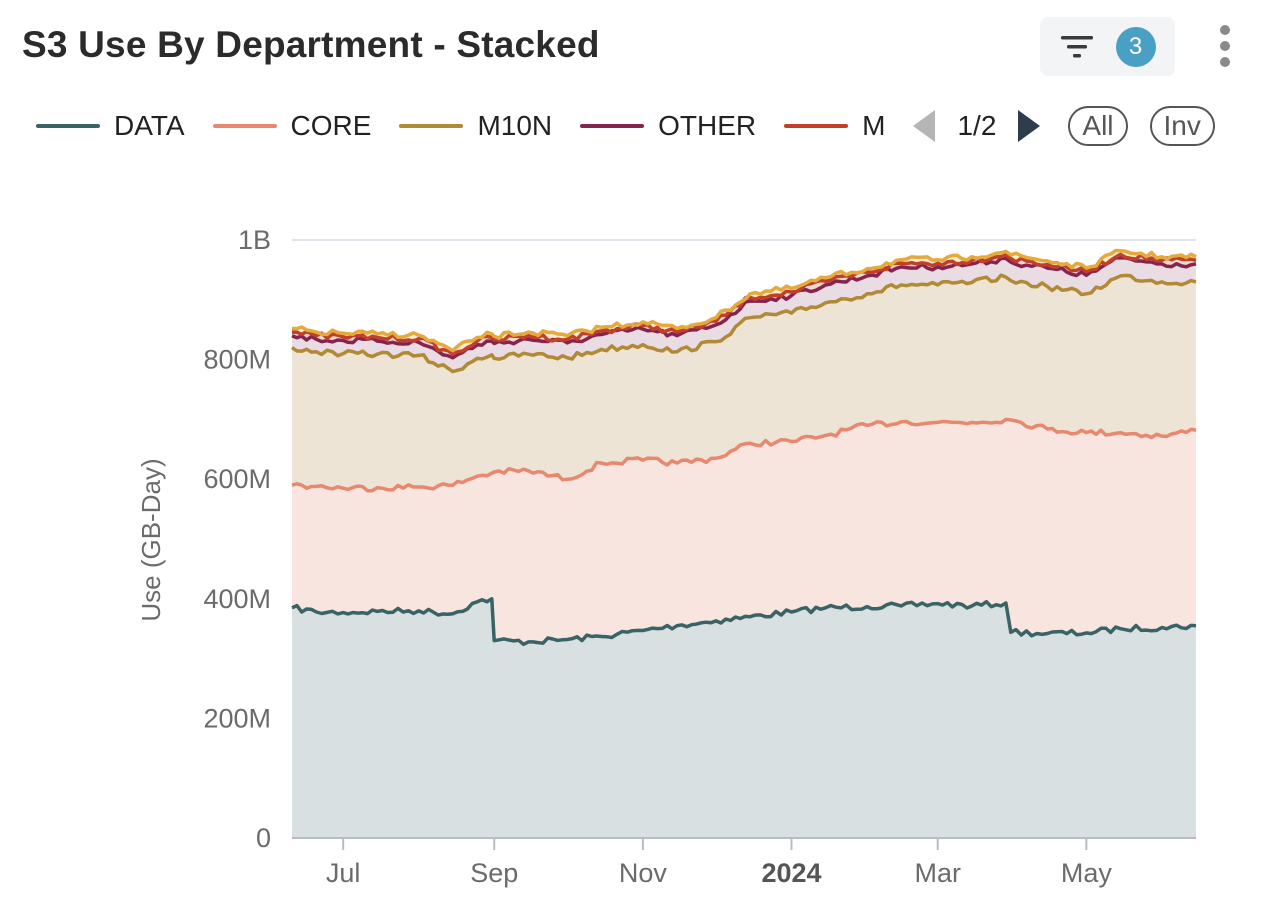 The height and width of the screenshot is (920, 1276). I want to click on legend-item-m10n: M10N, so click(475, 126).